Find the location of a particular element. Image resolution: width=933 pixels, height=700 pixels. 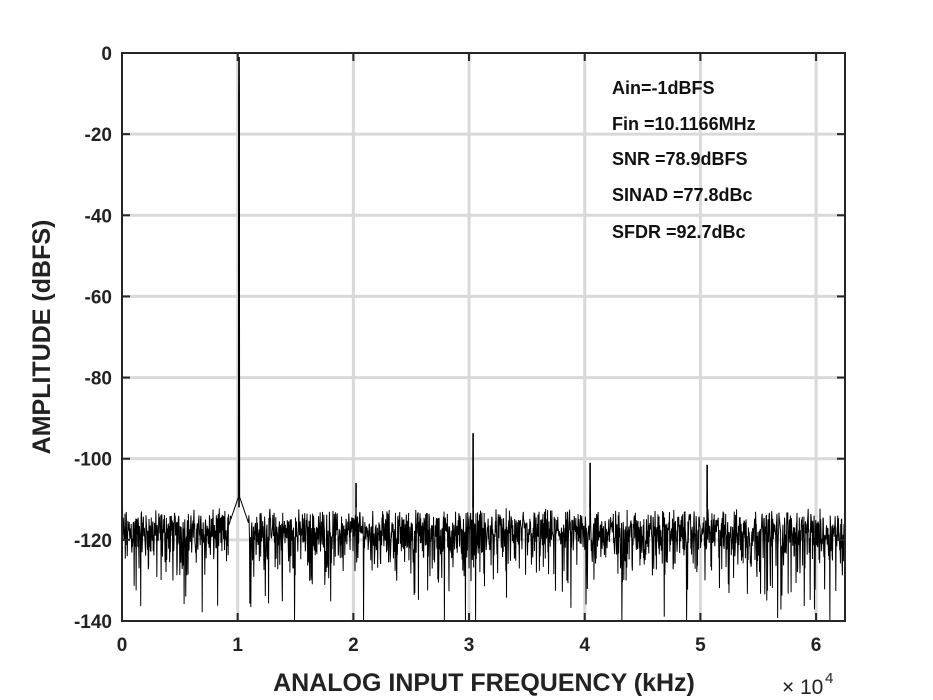

y-tick-label: -120 is located at coordinates (93, 541).